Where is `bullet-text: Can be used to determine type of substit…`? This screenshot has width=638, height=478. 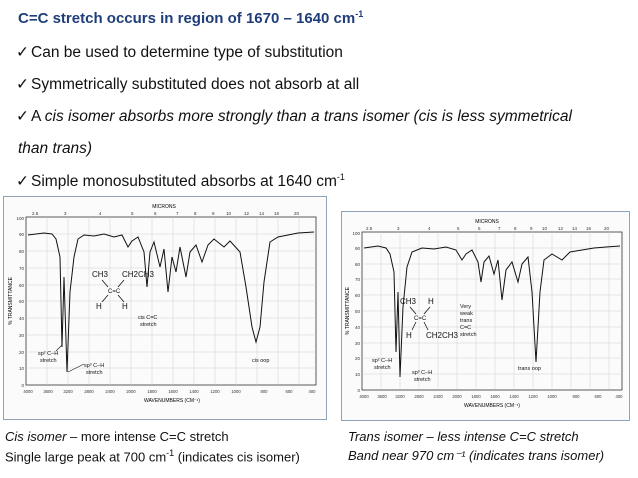 bullet-text: Can be used to determine type of substit… is located at coordinates (187, 52).